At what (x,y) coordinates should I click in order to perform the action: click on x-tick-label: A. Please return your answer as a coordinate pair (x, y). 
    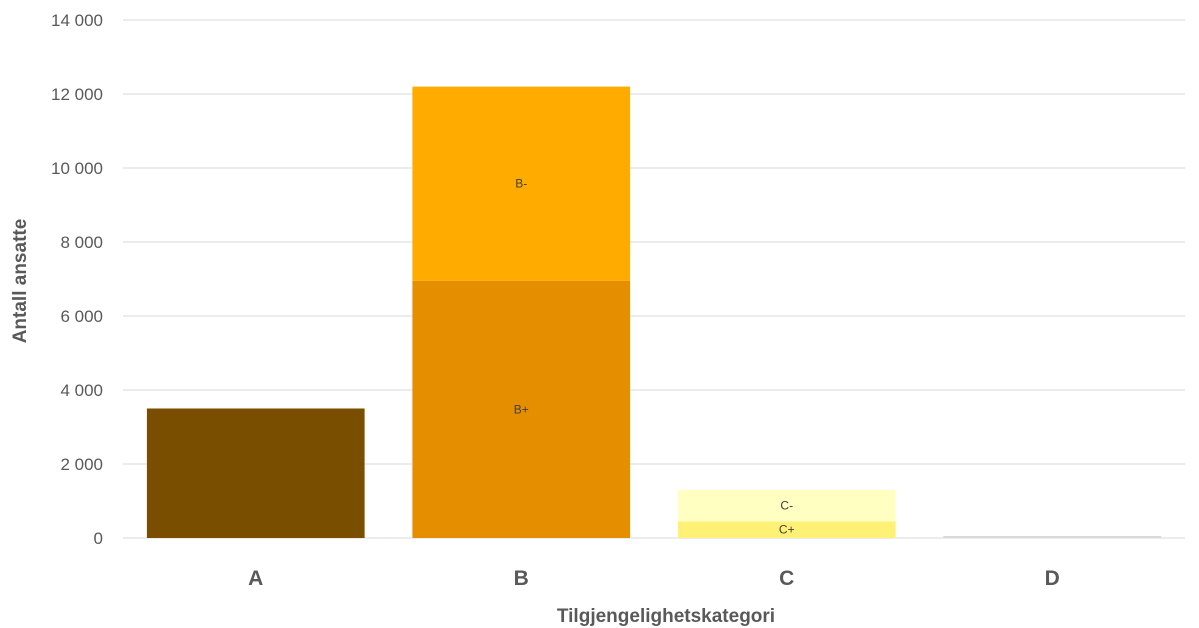
    Looking at the image, I should click on (255, 578).